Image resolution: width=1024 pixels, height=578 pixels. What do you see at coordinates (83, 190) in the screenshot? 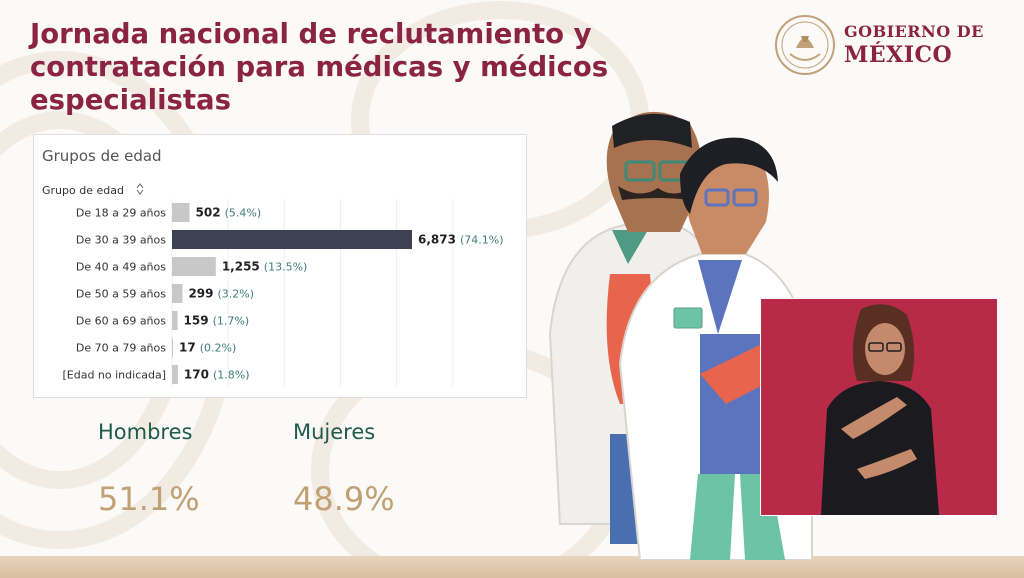
I see `row-header-label: Grupo de edad` at bounding box center [83, 190].